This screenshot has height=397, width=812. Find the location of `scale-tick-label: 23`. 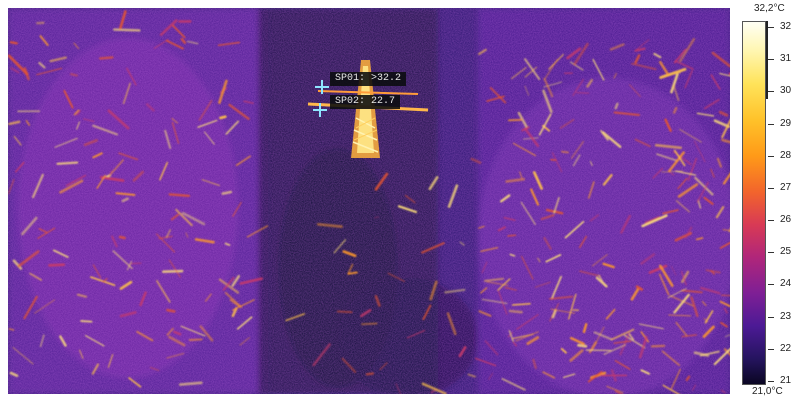

scale-tick-label: 23 is located at coordinates (785, 317).